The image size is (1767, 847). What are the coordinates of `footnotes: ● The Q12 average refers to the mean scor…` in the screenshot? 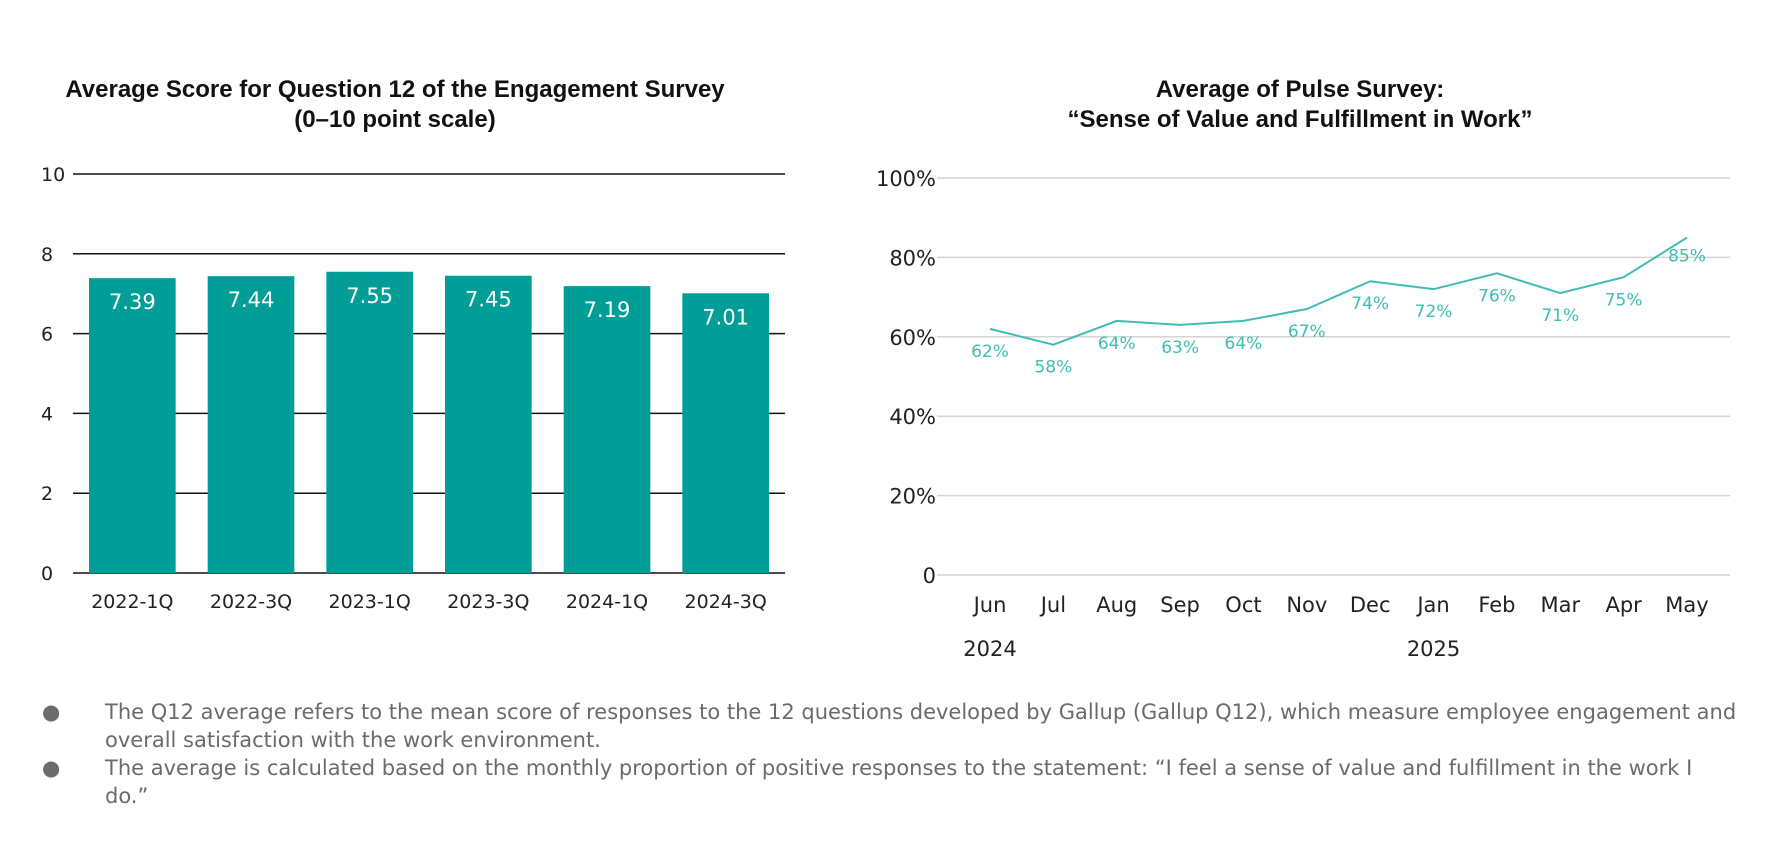 It's located at (892, 754).